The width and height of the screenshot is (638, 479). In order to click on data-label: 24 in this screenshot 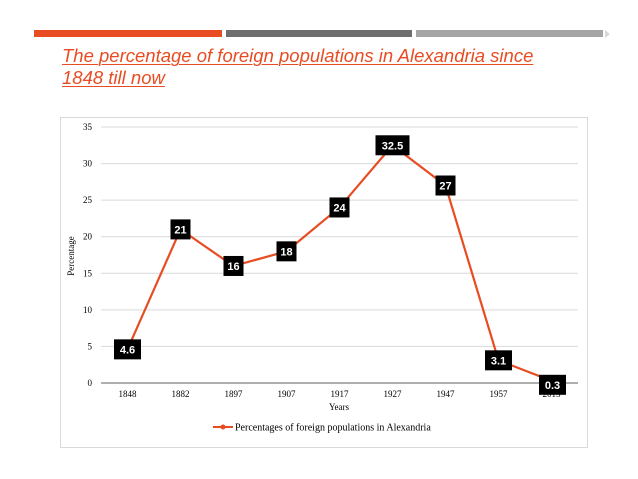, I will do `click(339, 208)`.